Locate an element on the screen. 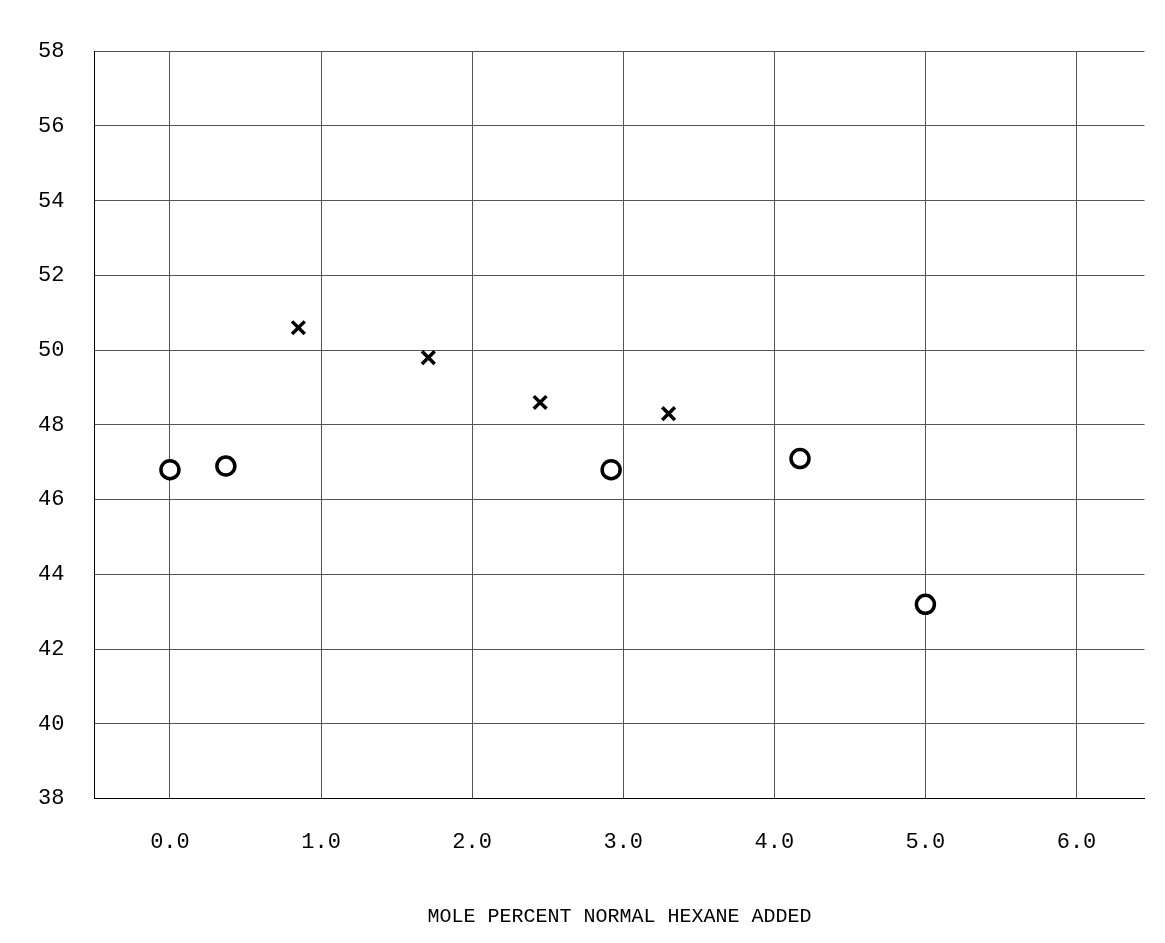  y-tick-label: 42 is located at coordinates (51, 649).